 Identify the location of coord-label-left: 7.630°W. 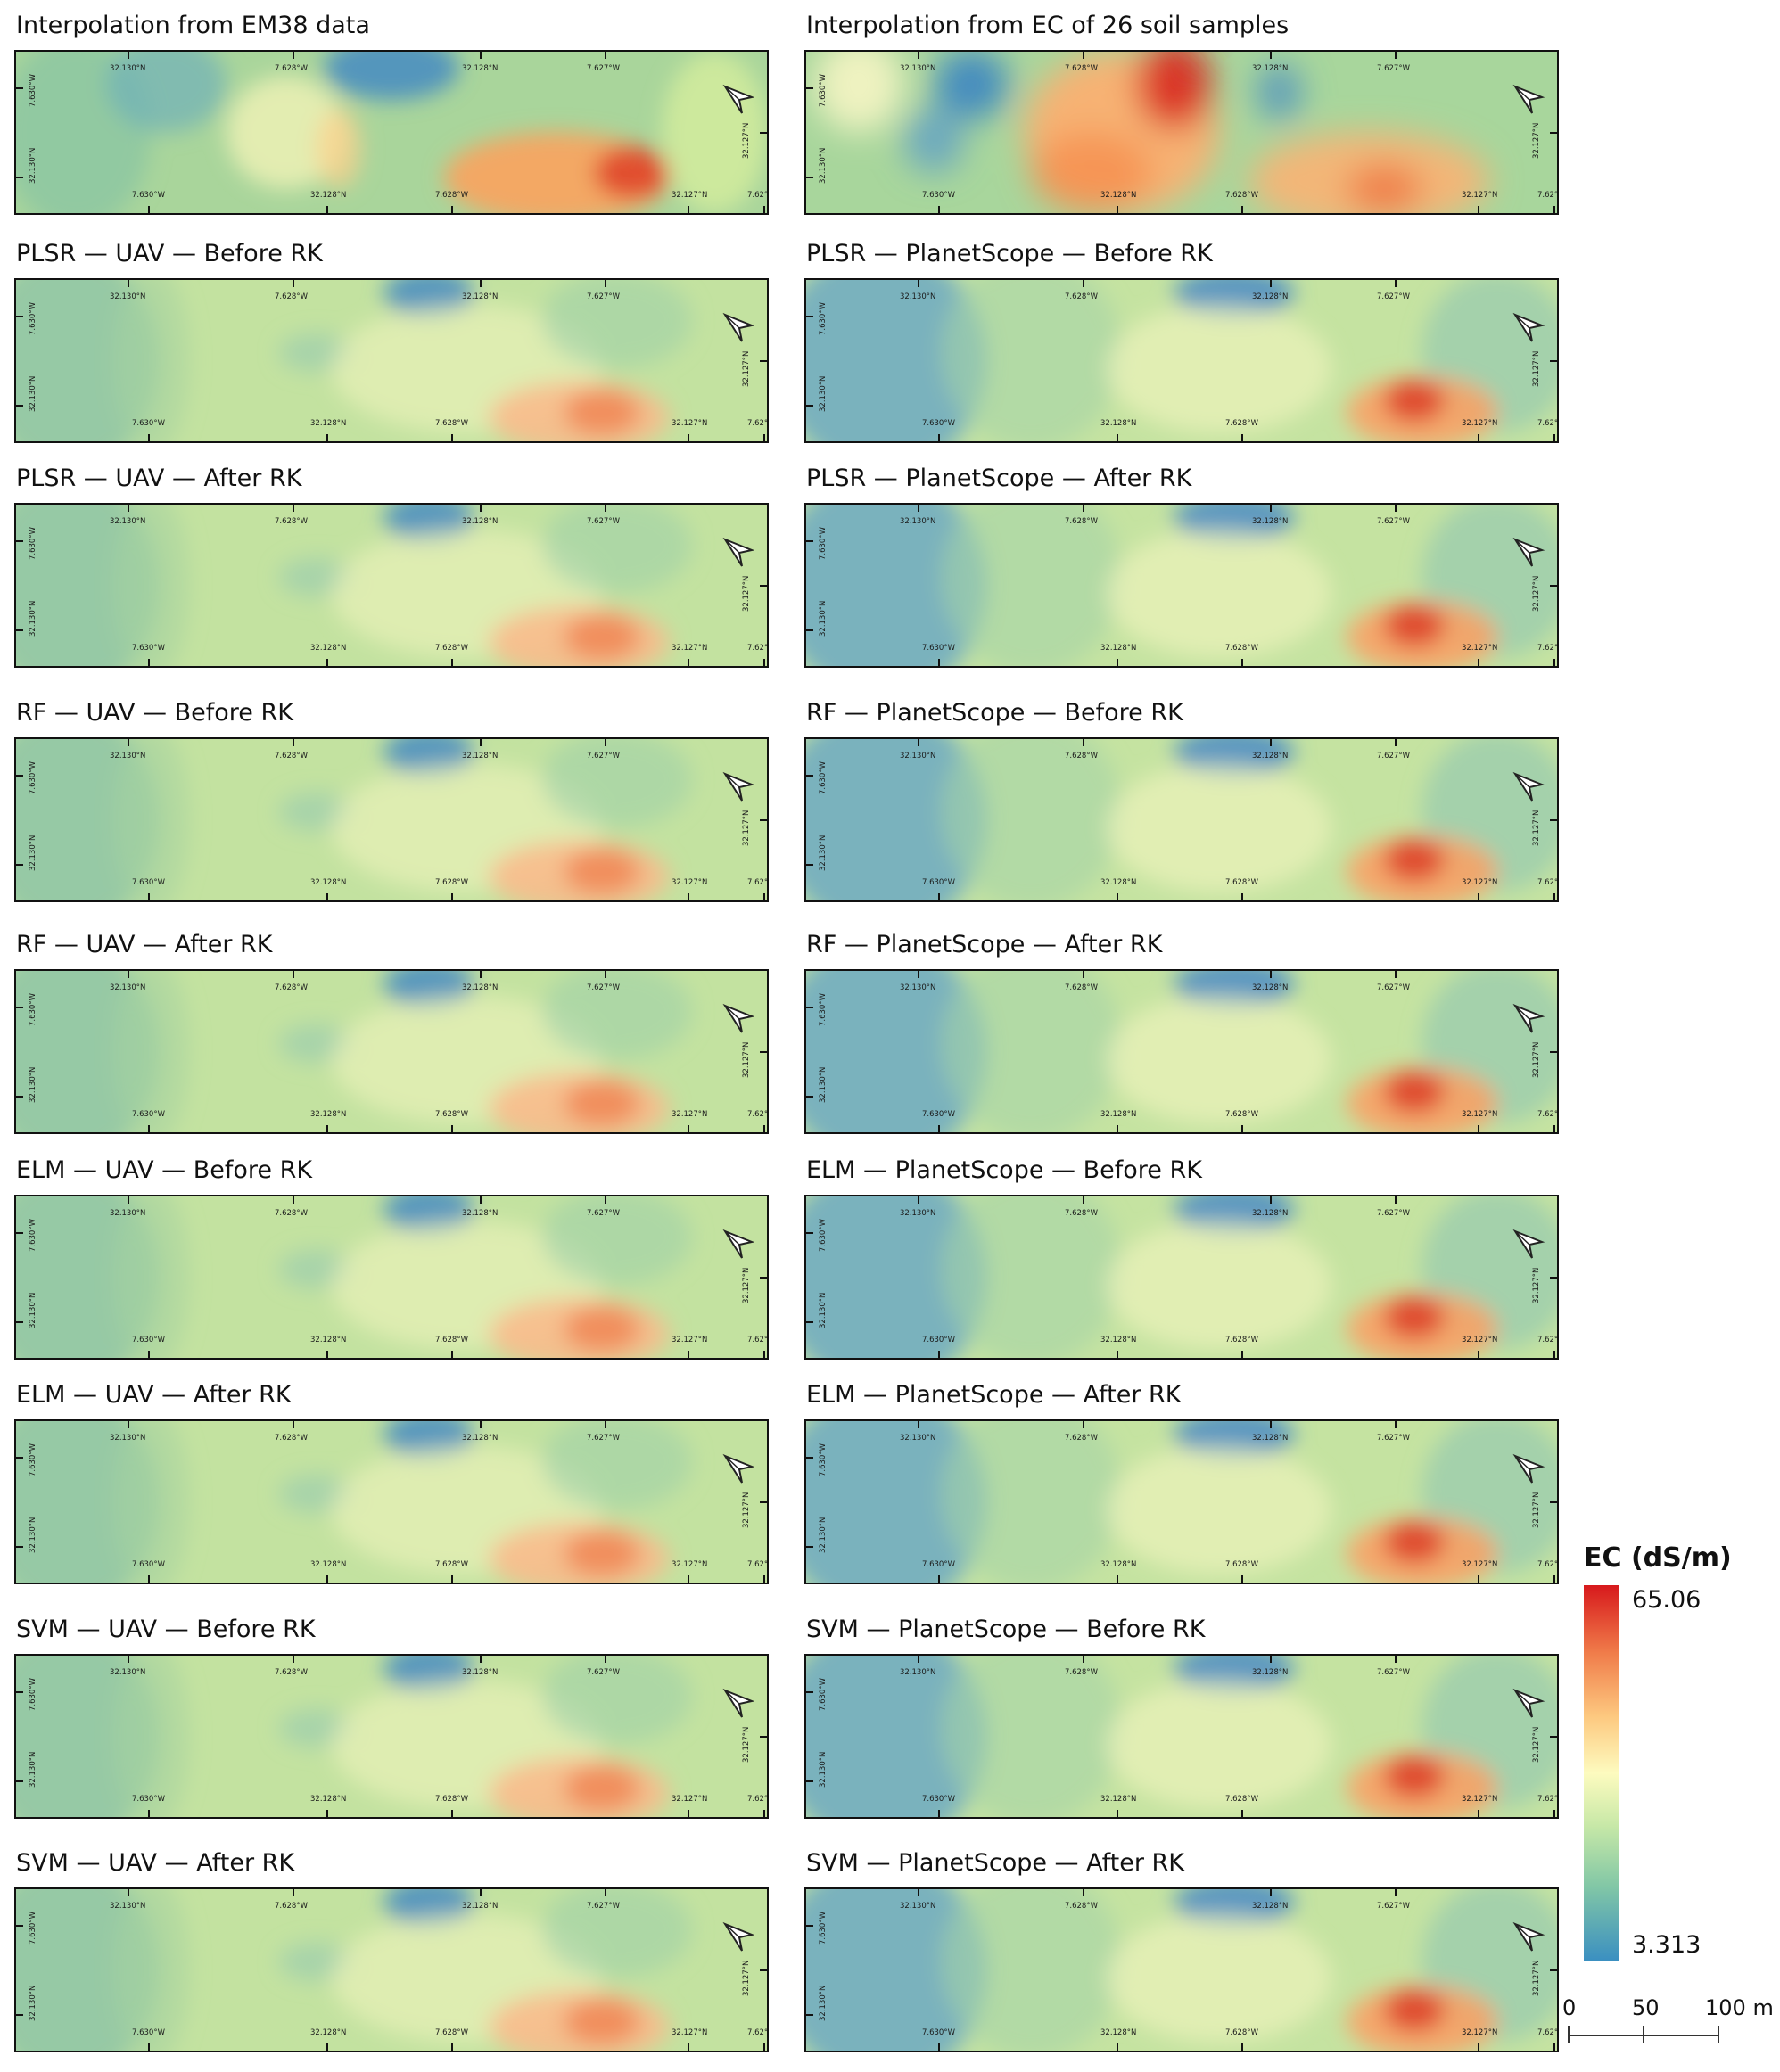
(823, 1694).